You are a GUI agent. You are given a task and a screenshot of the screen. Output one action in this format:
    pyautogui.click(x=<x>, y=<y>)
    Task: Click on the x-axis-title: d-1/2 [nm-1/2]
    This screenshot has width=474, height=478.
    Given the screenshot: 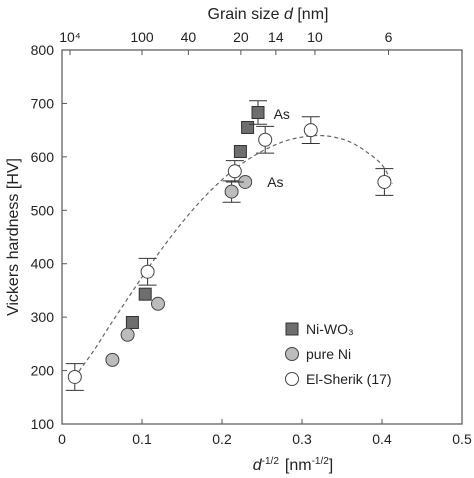 What is the action you would take?
    pyautogui.click(x=293, y=465)
    